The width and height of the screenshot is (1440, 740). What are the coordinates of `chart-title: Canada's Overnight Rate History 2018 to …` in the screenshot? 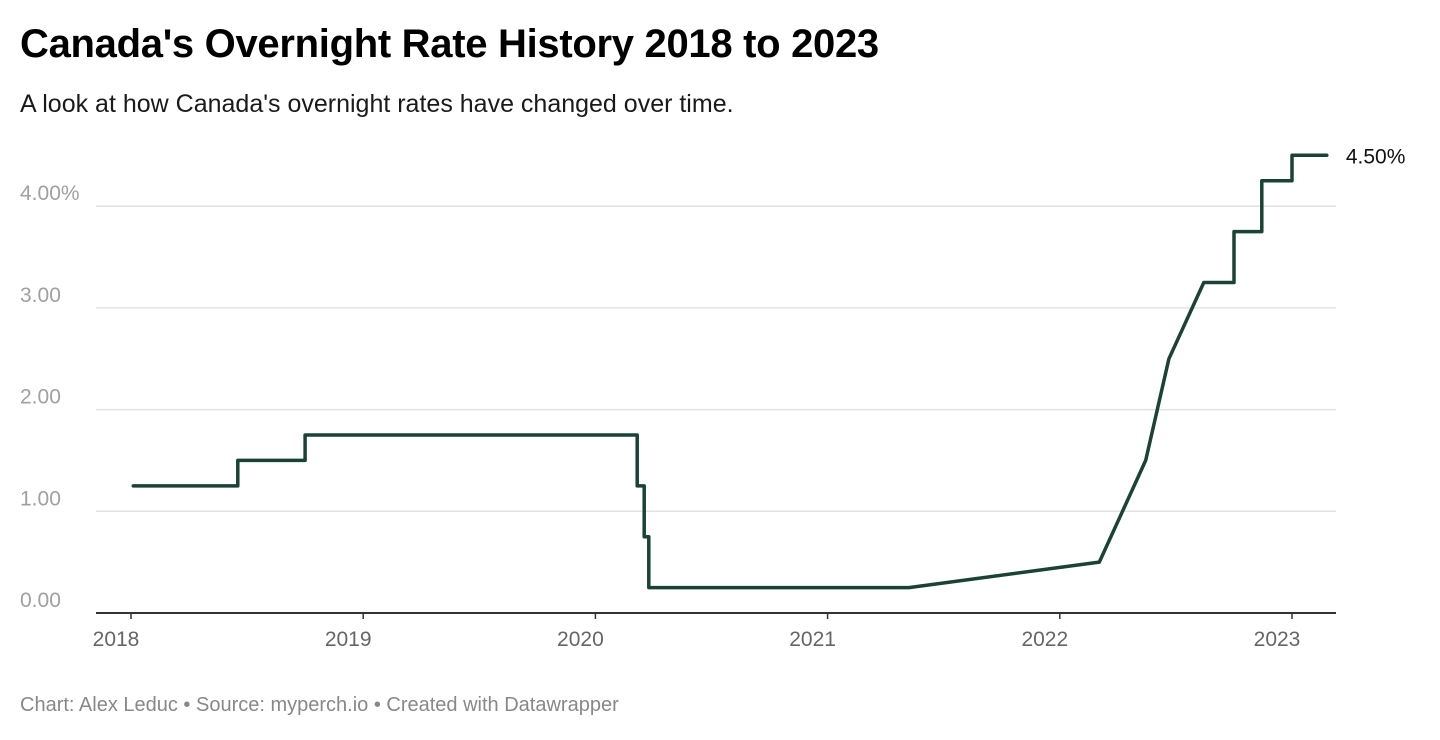 It's located at (449, 44).